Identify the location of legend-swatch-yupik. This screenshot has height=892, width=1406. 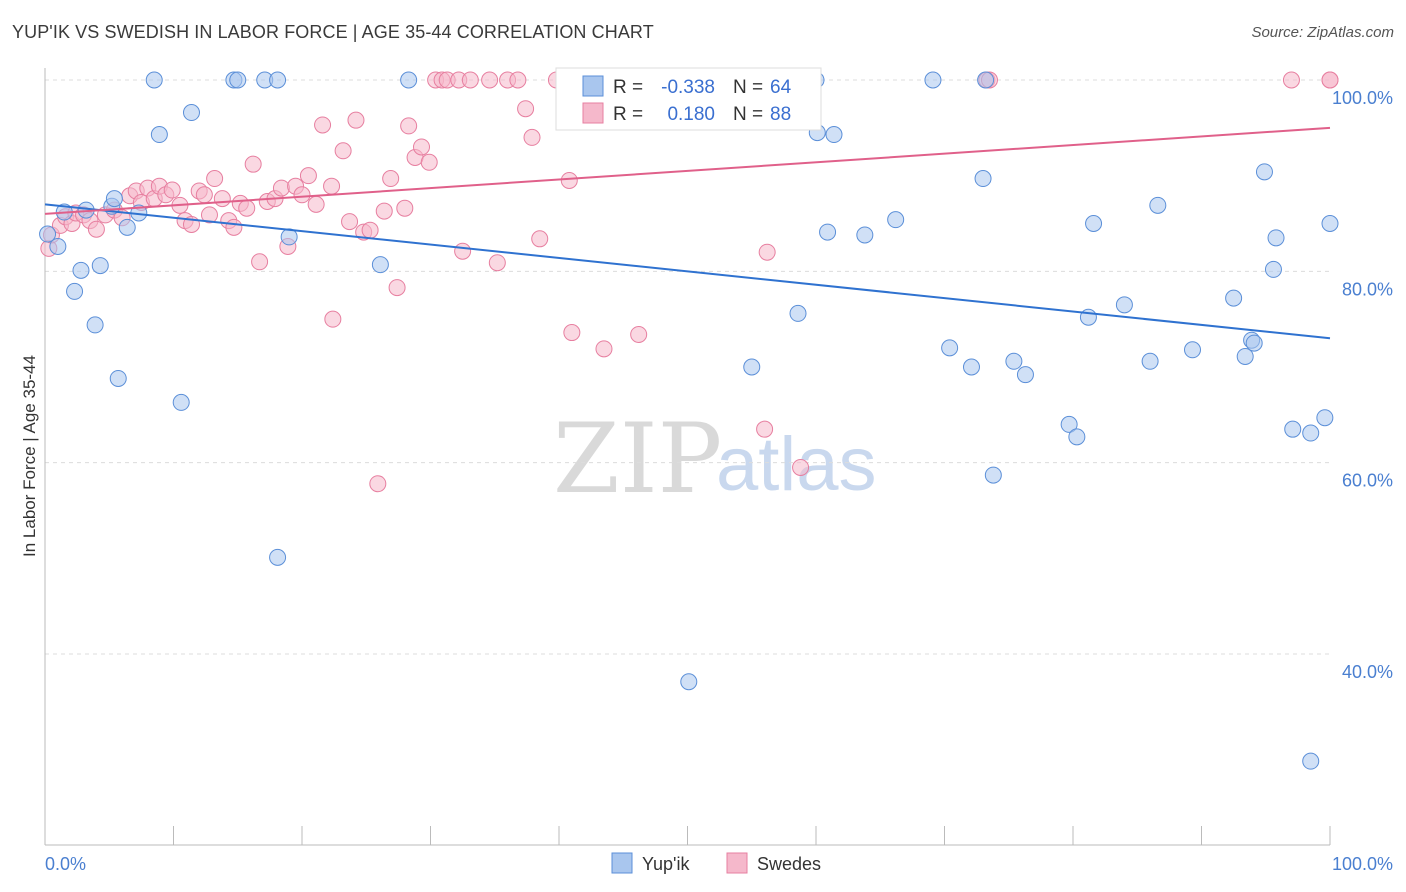
(593, 86).